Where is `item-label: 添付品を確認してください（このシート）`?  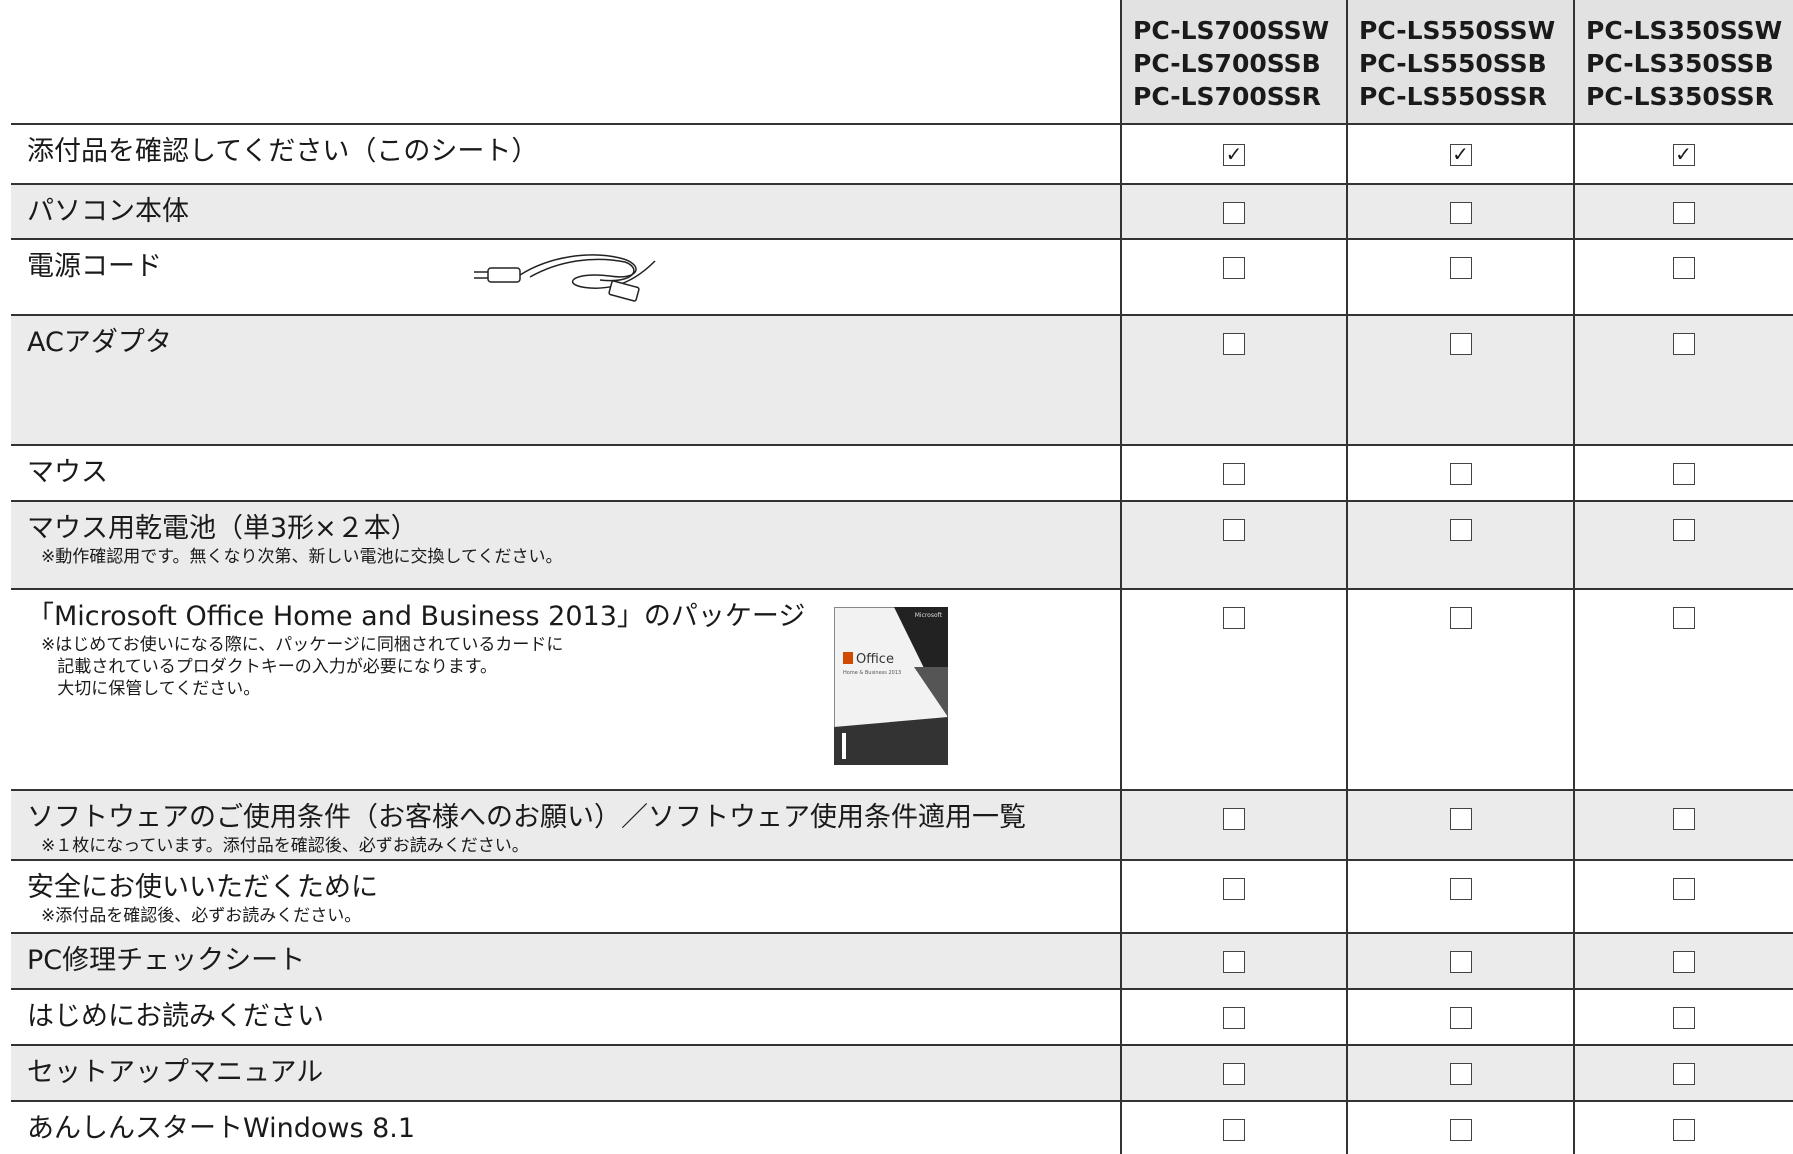 item-label: 添付品を確認してください（このシート） is located at coordinates (283, 151).